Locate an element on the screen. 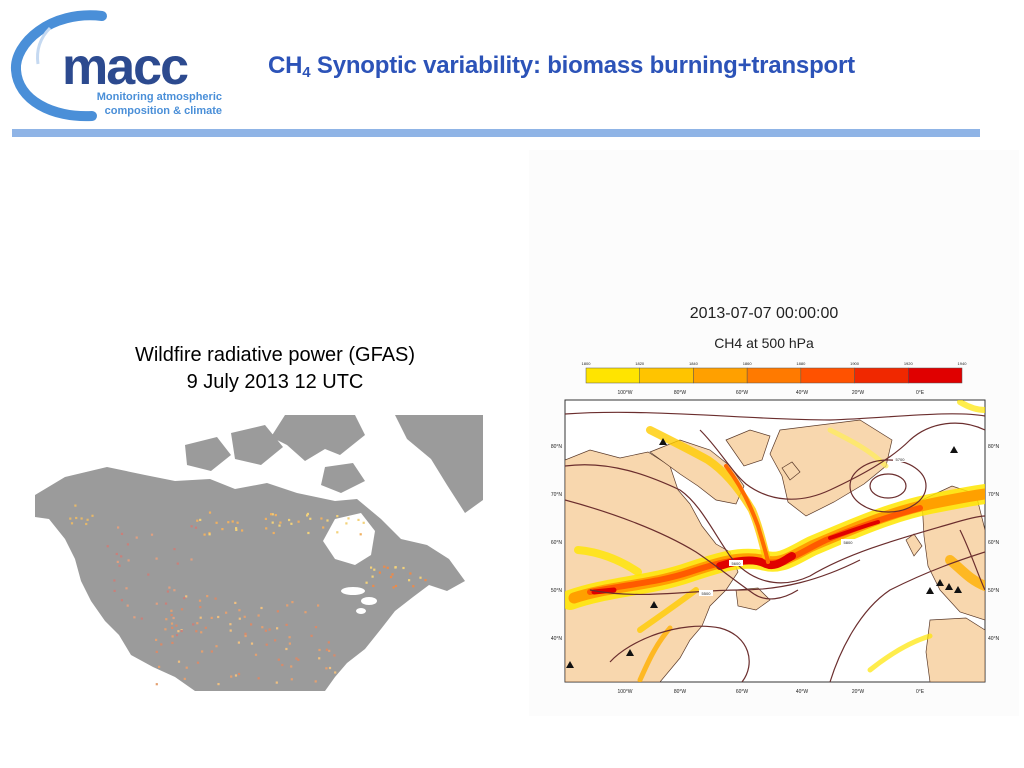 This screenshot has height=768, width=1024. top-lon-label: 80°W is located at coordinates (680, 393).